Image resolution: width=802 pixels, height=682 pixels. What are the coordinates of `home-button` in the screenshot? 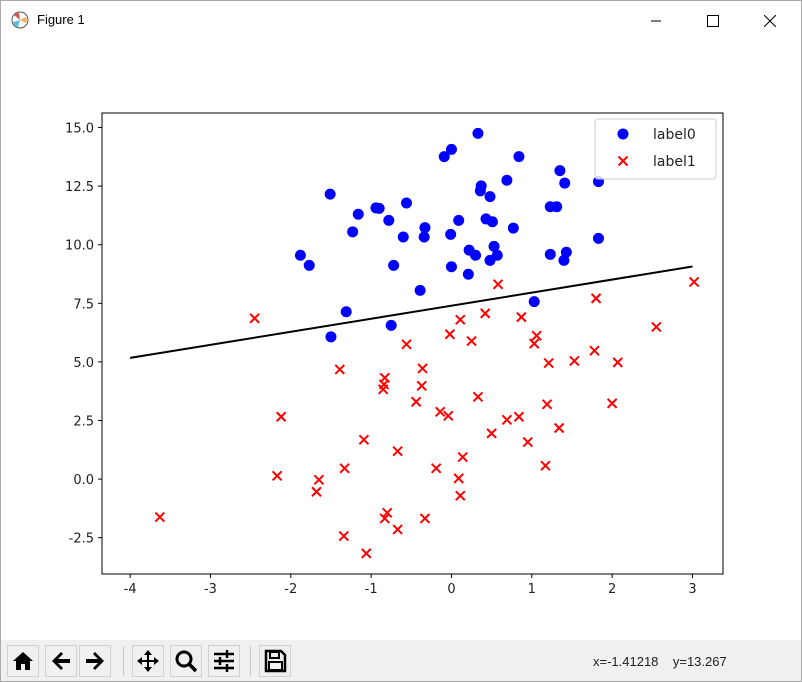 It's located at (23, 661).